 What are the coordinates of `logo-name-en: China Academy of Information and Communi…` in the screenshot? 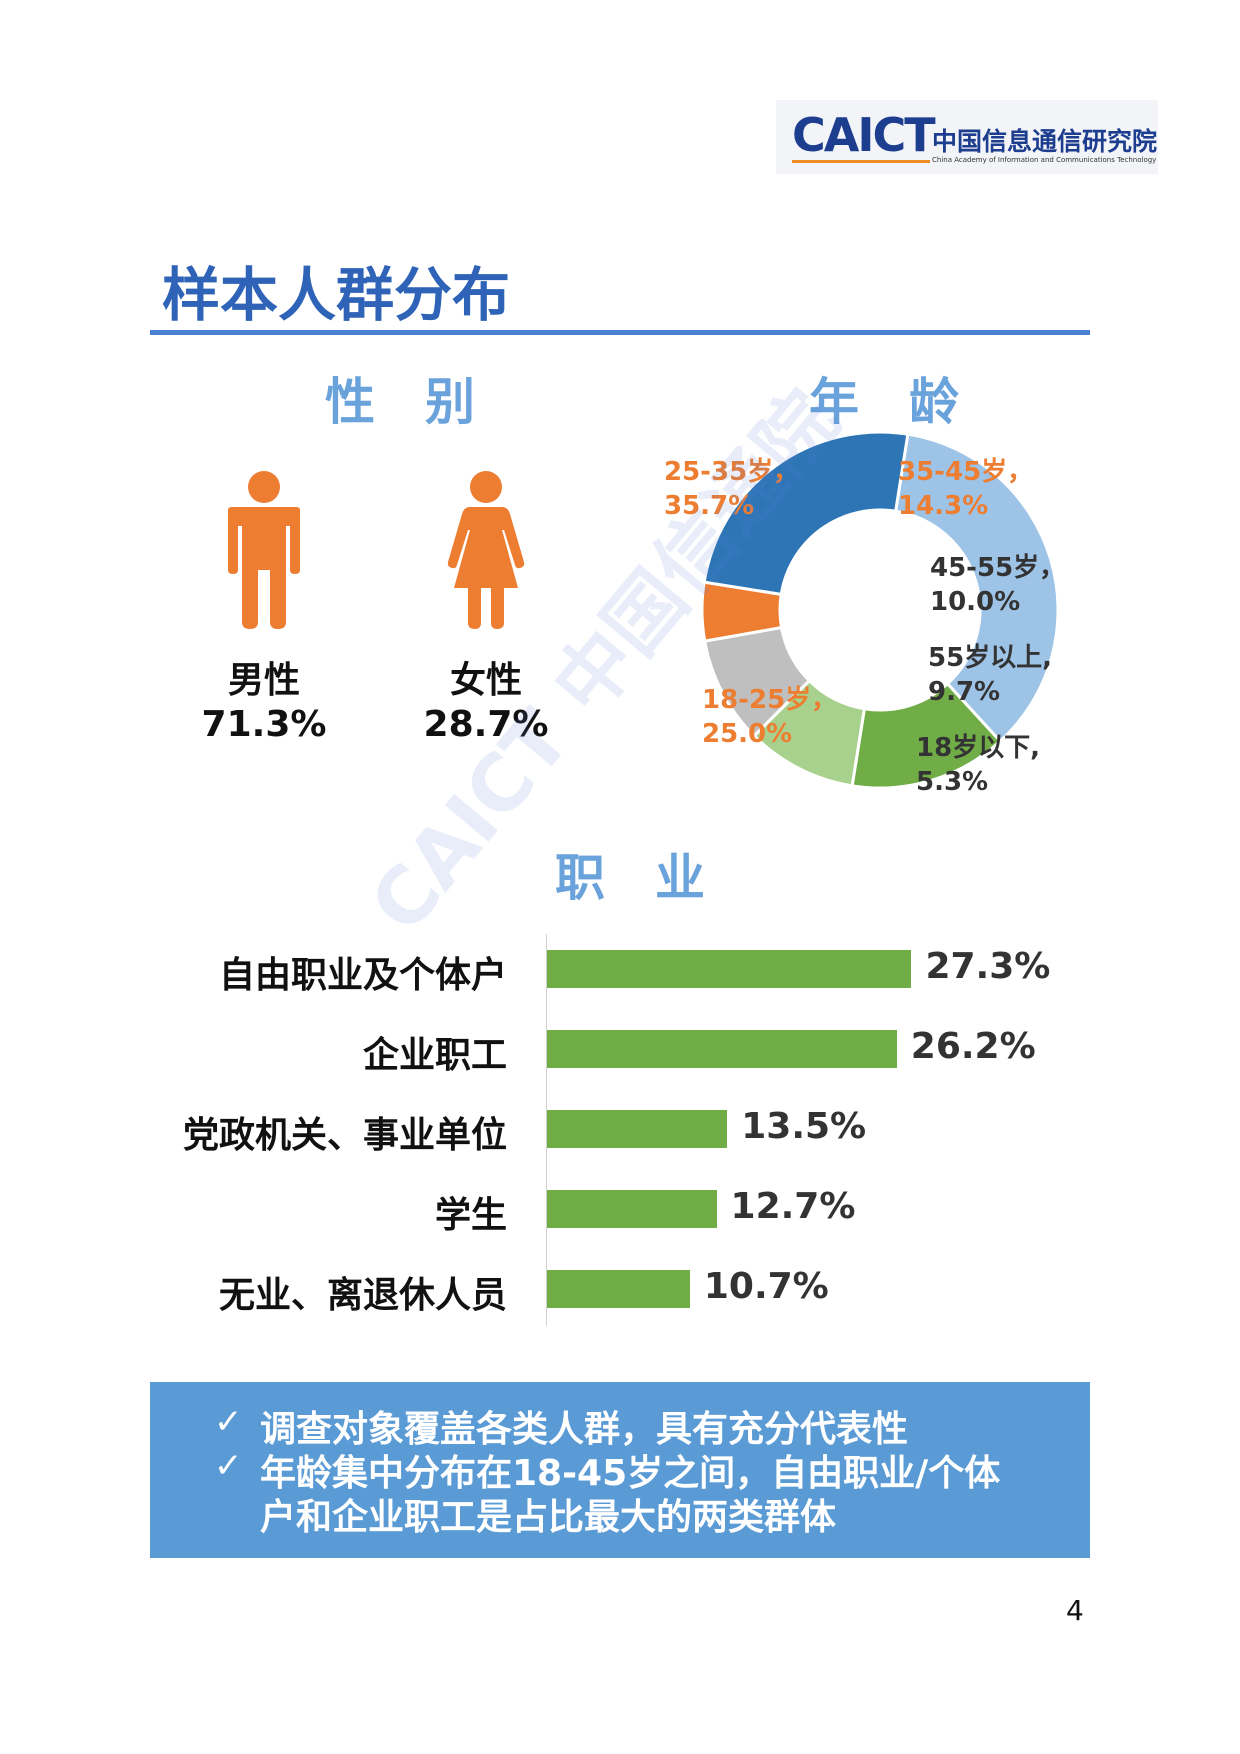 It's located at (1044, 160).